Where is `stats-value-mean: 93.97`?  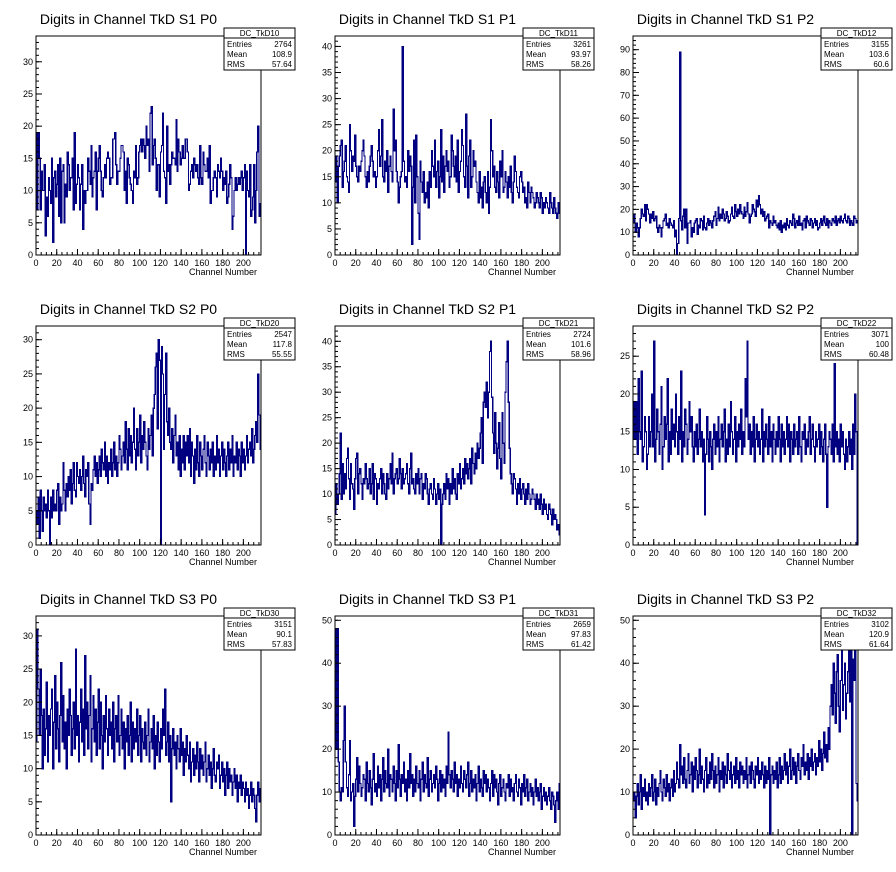
stats-value-mean: 93.97 is located at coordinates (581, 54).